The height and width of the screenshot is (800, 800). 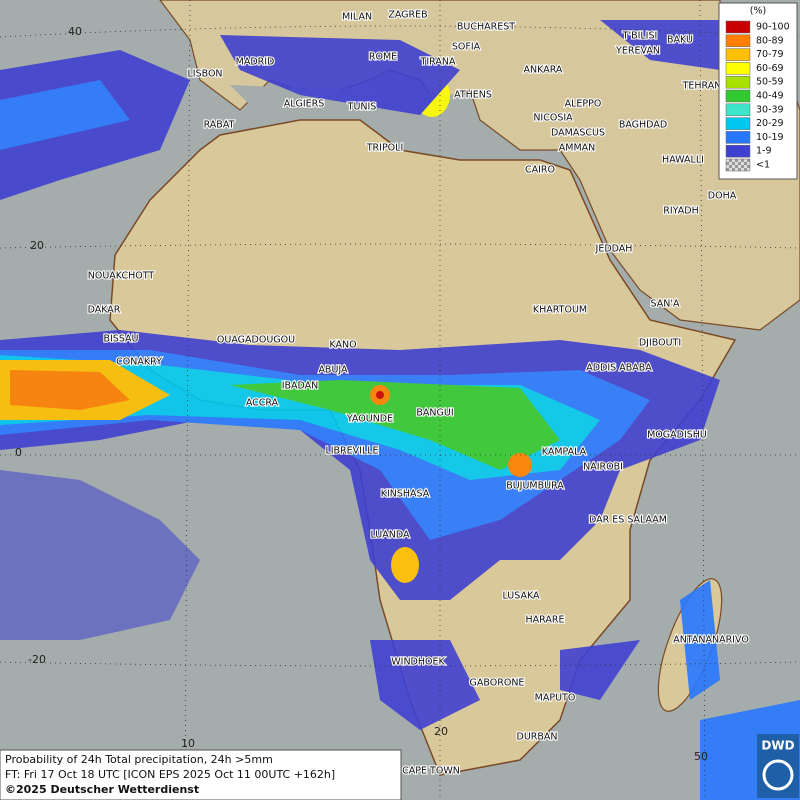 What do you see at coordinates (619, 368) in the screenshot?
I see `city-label: ADDIS ABABA` at bounding box center [619, 368].